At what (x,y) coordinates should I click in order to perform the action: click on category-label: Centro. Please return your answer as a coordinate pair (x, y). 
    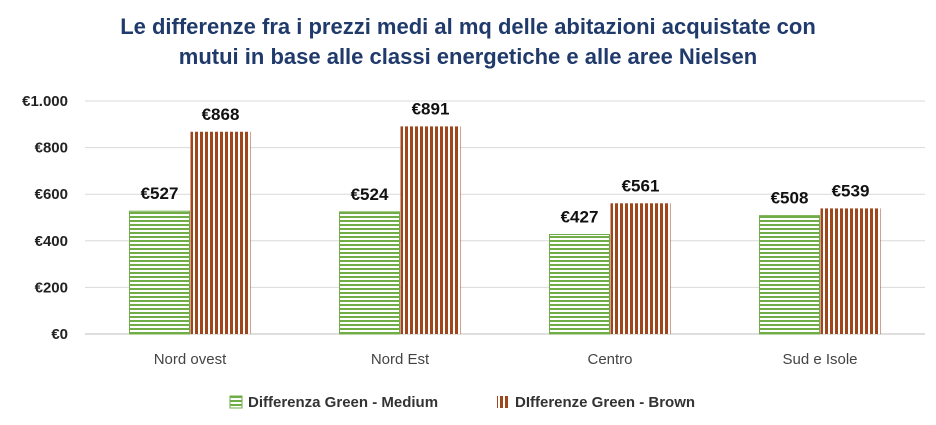
    Looking at the image, I should click on (609, 359).